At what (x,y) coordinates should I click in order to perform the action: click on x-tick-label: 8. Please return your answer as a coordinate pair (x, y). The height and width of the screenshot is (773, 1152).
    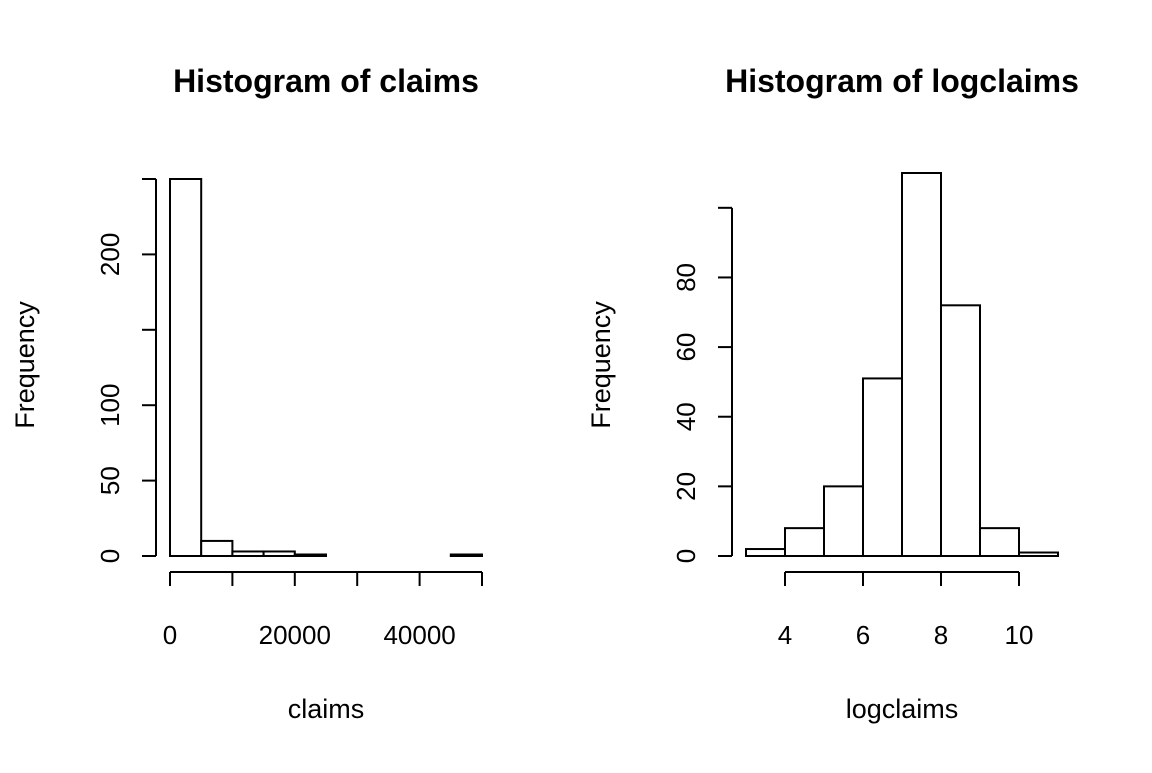
    Looking at the image, I should click on (941, 635).